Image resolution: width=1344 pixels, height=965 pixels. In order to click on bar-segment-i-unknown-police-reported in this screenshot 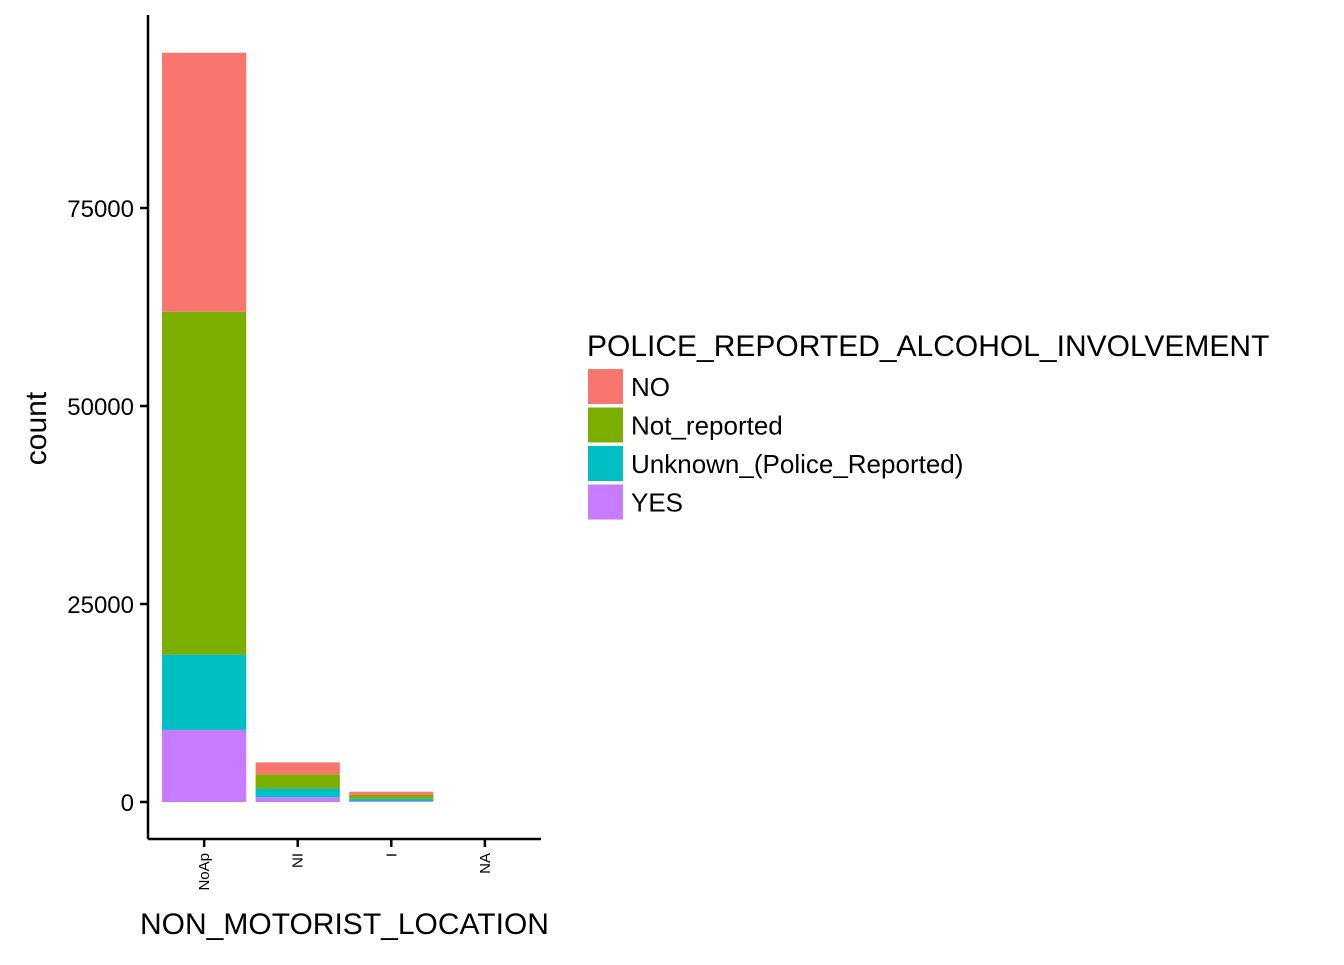, I will do `click(391, 800)`.